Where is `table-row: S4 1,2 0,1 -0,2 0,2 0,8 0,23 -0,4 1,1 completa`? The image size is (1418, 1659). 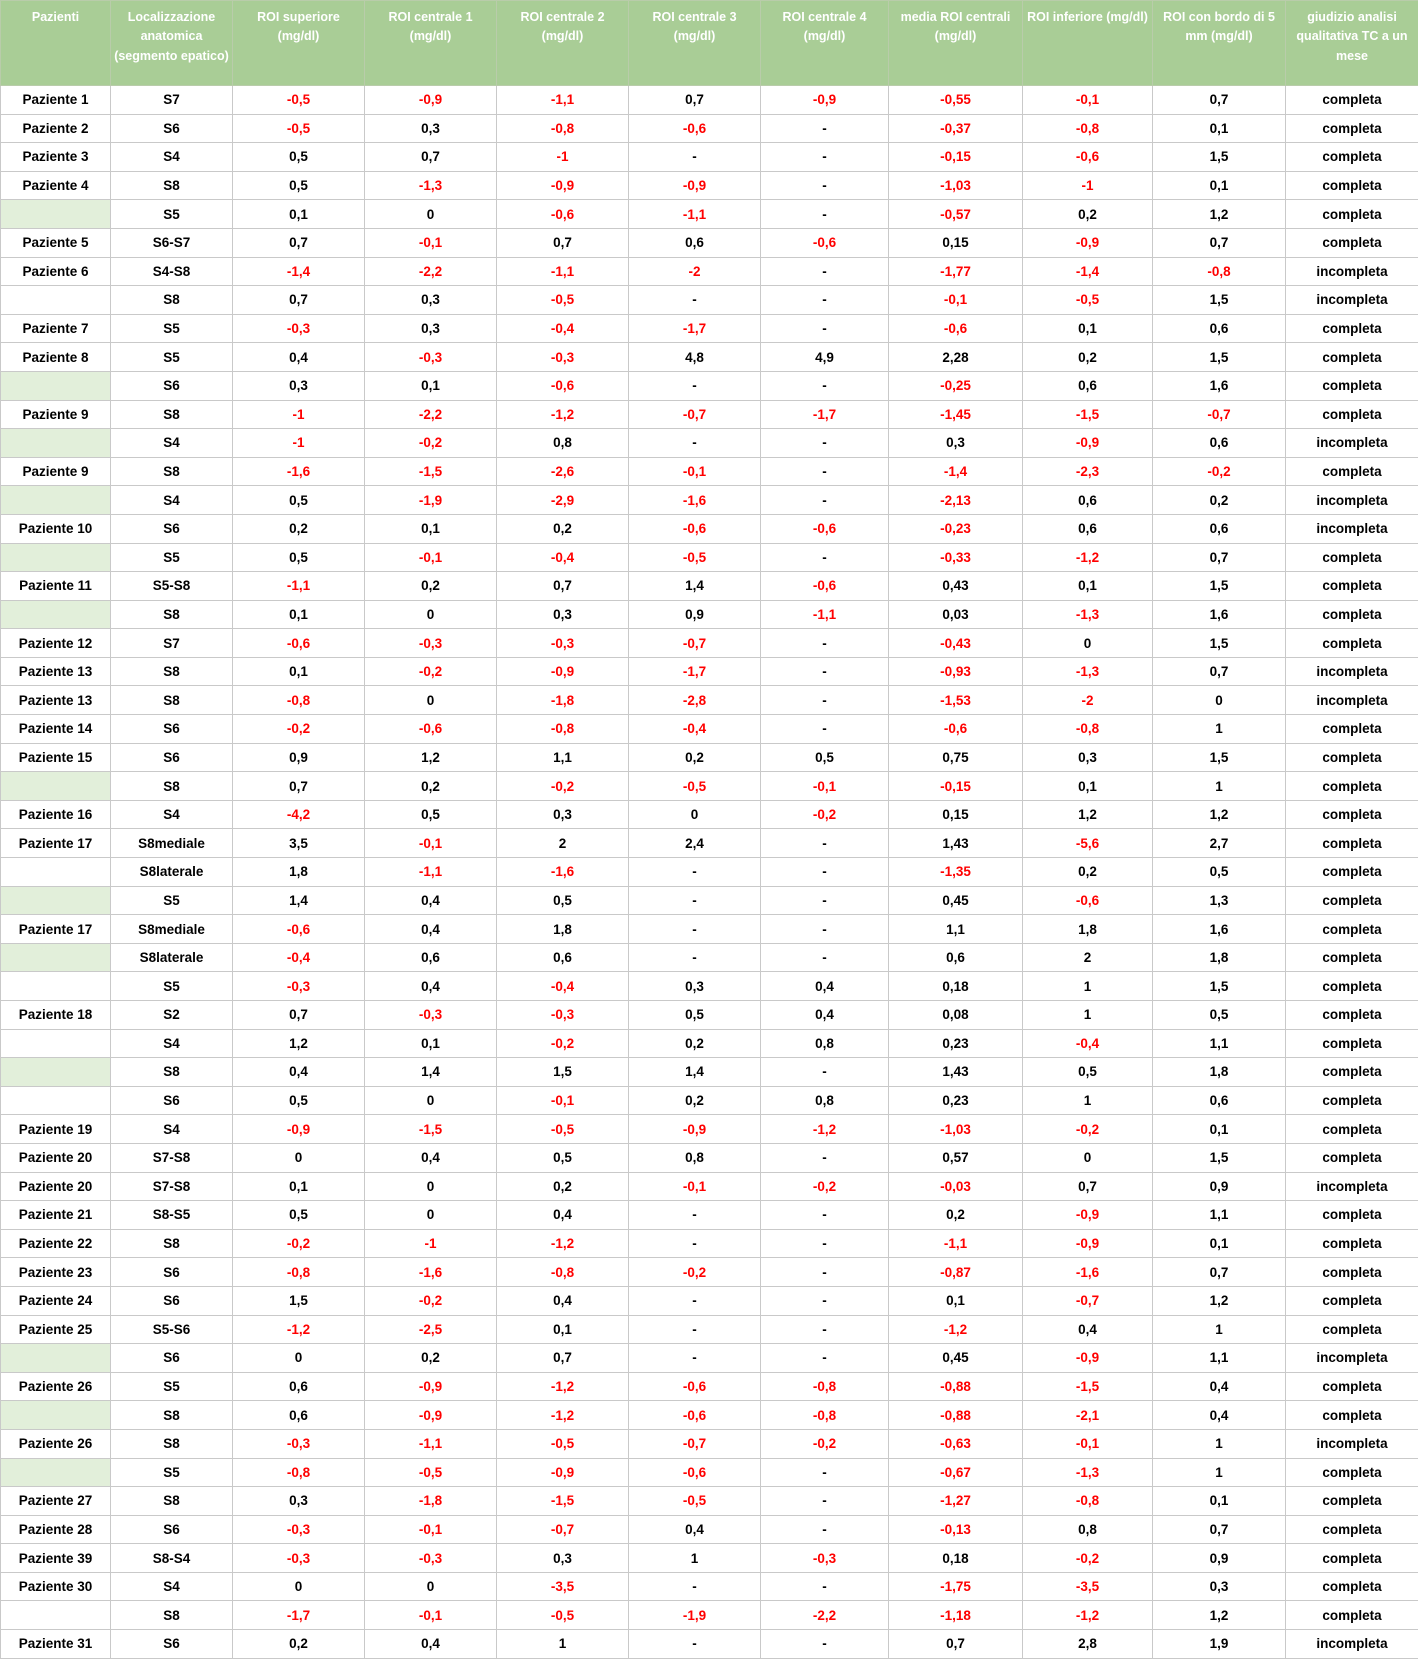 table-row: S4 1,2 0,1 -0,2 0,2 0,8 0,23 -0,4 1,1 completa is located at coordinates (709, 1043).